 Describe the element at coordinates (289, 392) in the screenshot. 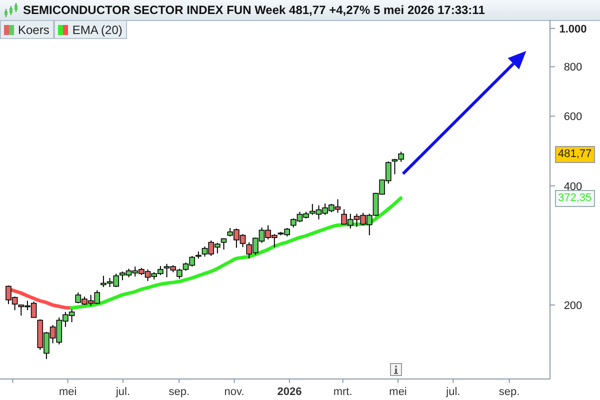

I see `x-tick-label: 2026` at that location.